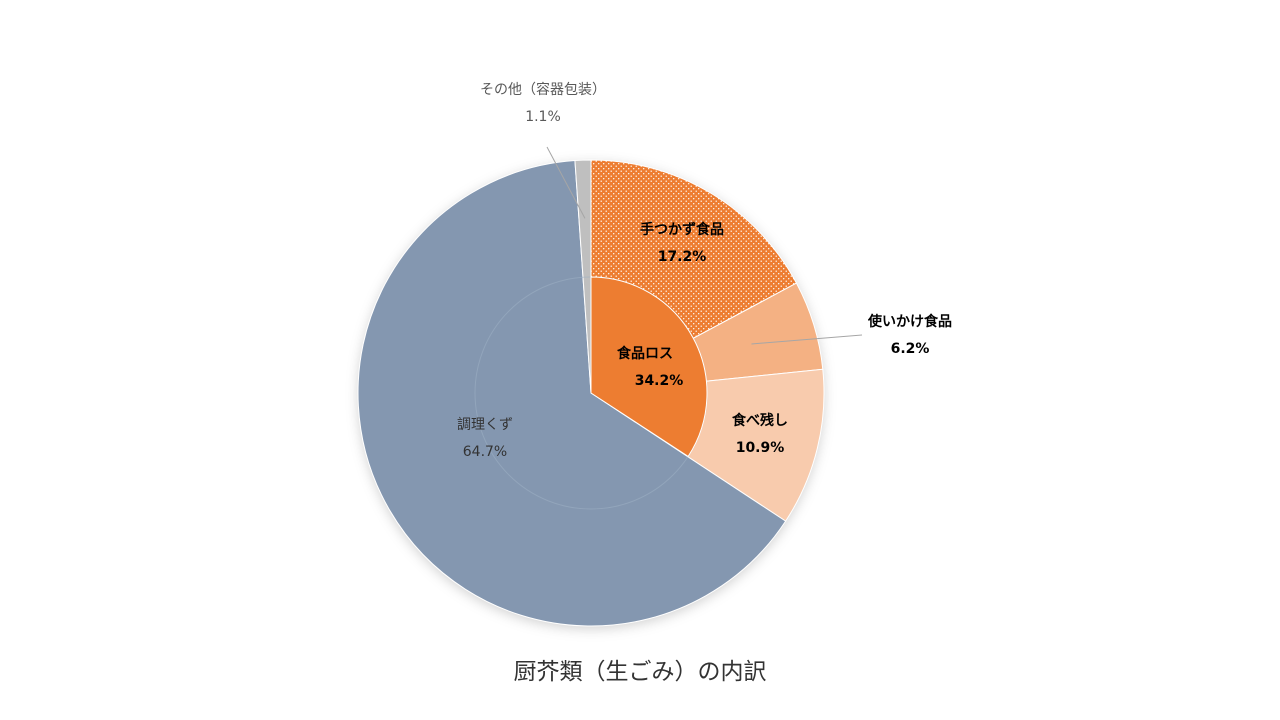  Describe the element at coordinates (682, 229) in the screenshot. I see `label-outer-1-name: 手つかず食品` at that location.